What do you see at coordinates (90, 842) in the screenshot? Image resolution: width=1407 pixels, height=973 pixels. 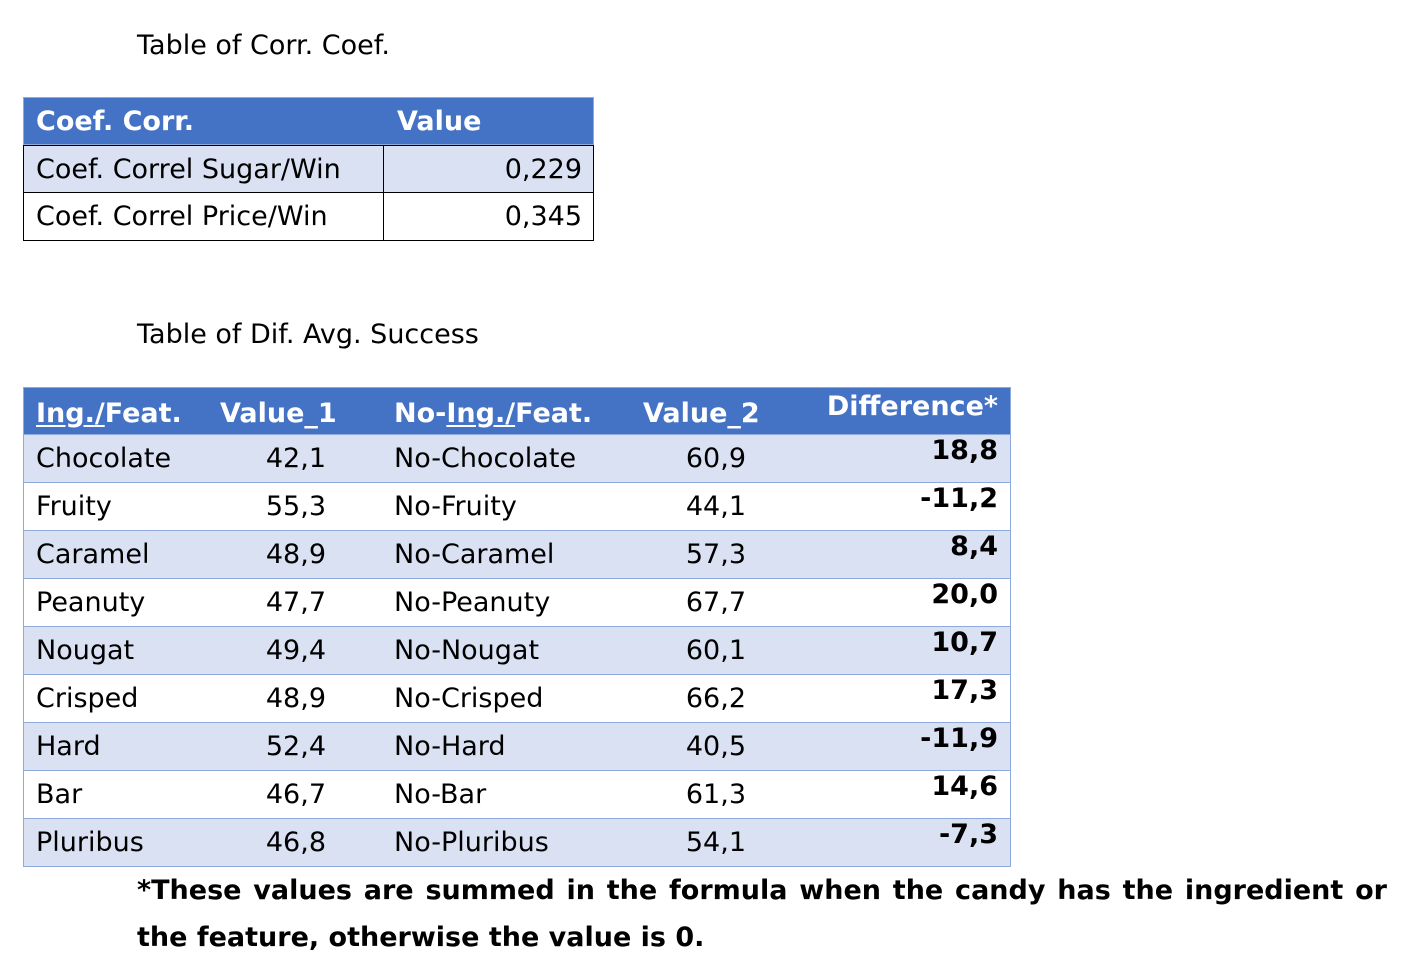 I see `row-ingredient: Pluribus` at bounding box center [90, 842].